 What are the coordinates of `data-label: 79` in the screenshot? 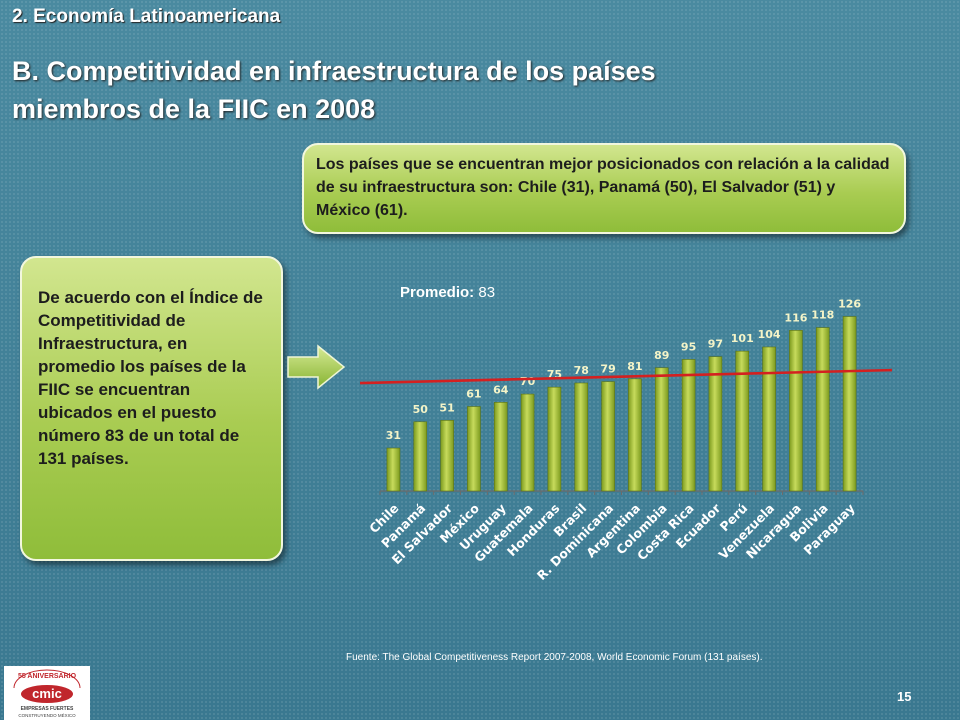 It's located at (607, 369).